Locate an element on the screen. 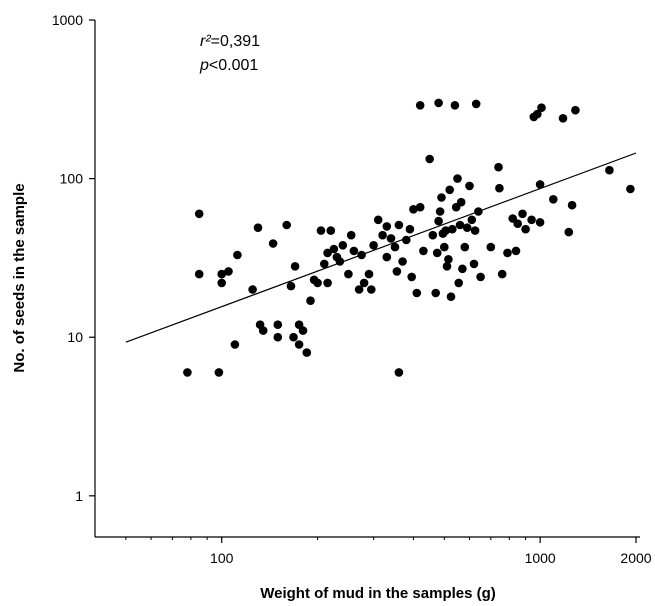 The image size is (655, 606). r-squared-value: =0,391 is located at coordinates (235, 41).